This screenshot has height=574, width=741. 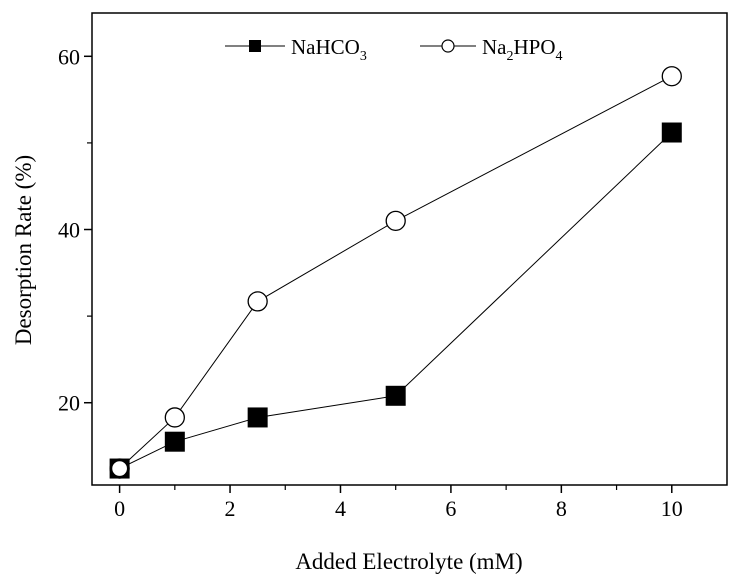 I want to click on y-tick-label: 40, so click(x=69, y=230).